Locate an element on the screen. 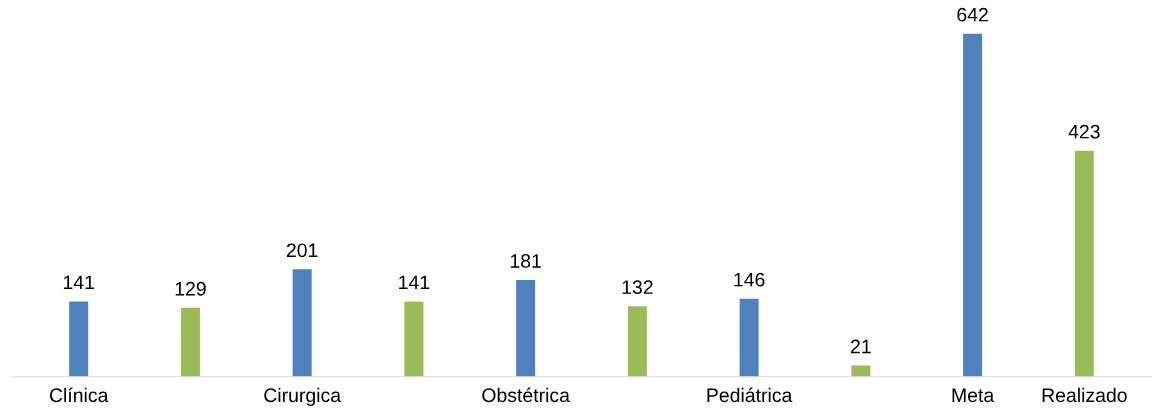 The width and height of the screenshot is (1163, 414). x-tick-label: Cirurgica is located at coordinates (303, 396).